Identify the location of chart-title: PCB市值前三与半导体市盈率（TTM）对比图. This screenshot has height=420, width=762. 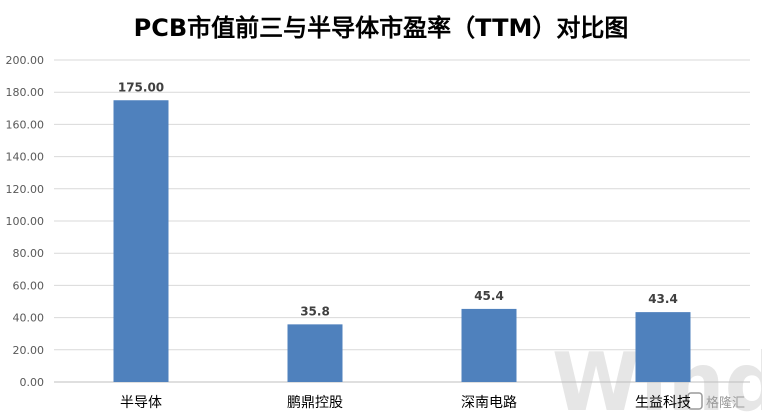
(381, 28).